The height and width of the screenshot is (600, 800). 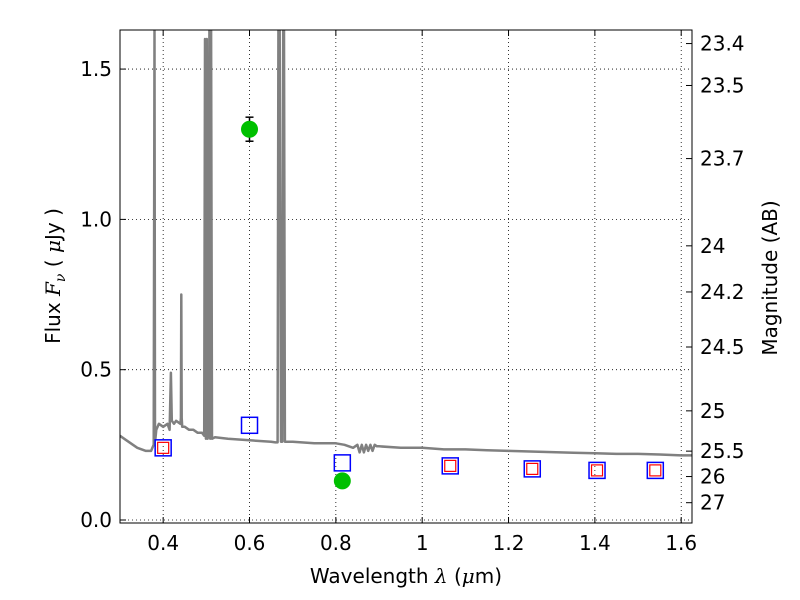 I want to click on y2-tick-label: 27, so click(x=712, y=503).